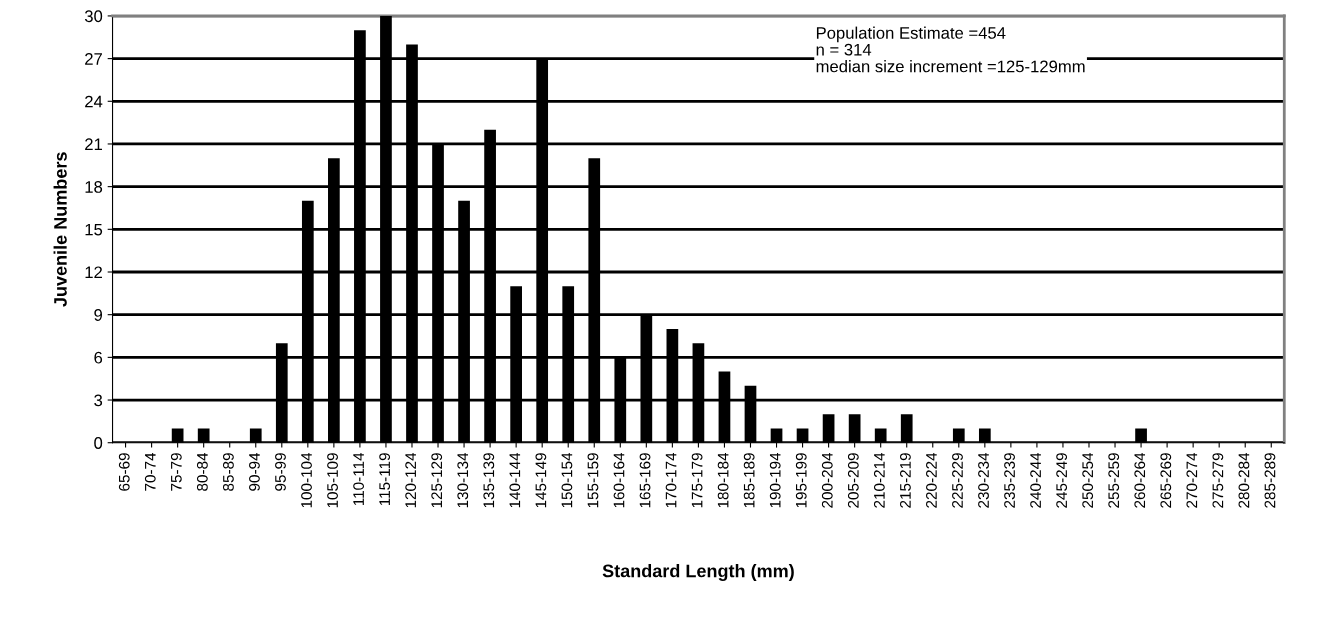 The image size is (1324, 637). What do you see at coordinates (853, 480) in the screenshot?
I see `x-tick-label: 205-209` at bounding box center [853, 480].